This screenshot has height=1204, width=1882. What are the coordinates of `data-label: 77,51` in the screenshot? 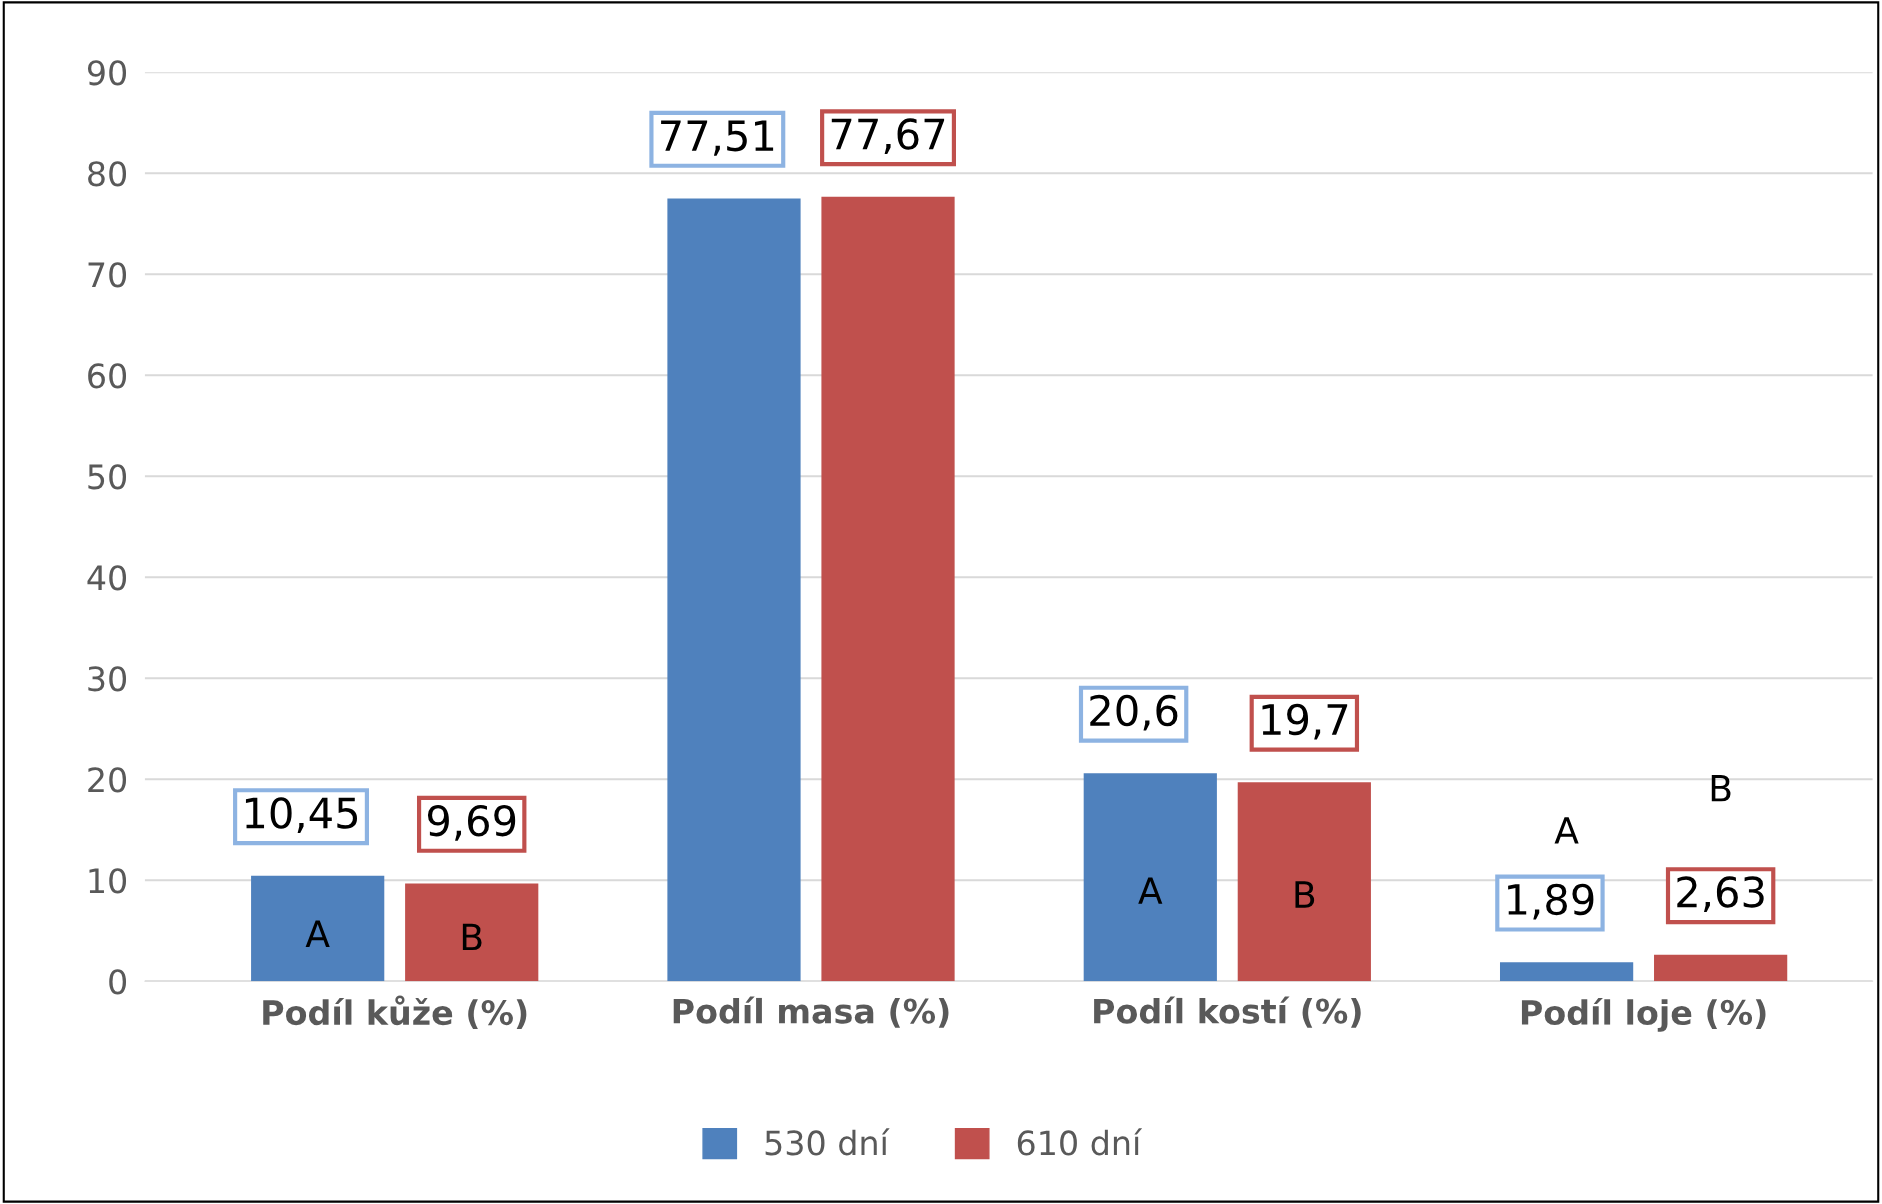 It's located at (717, 138).